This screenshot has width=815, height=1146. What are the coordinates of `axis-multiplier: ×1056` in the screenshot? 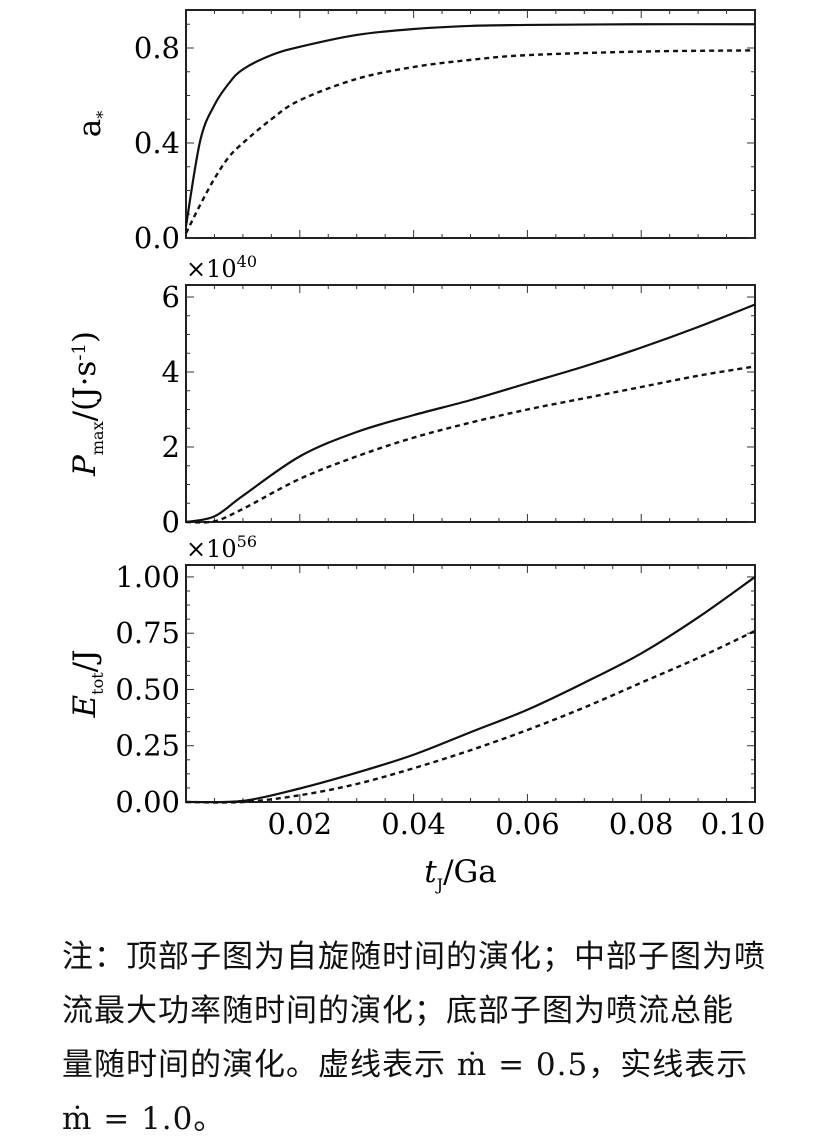 It's located at (221, 547).